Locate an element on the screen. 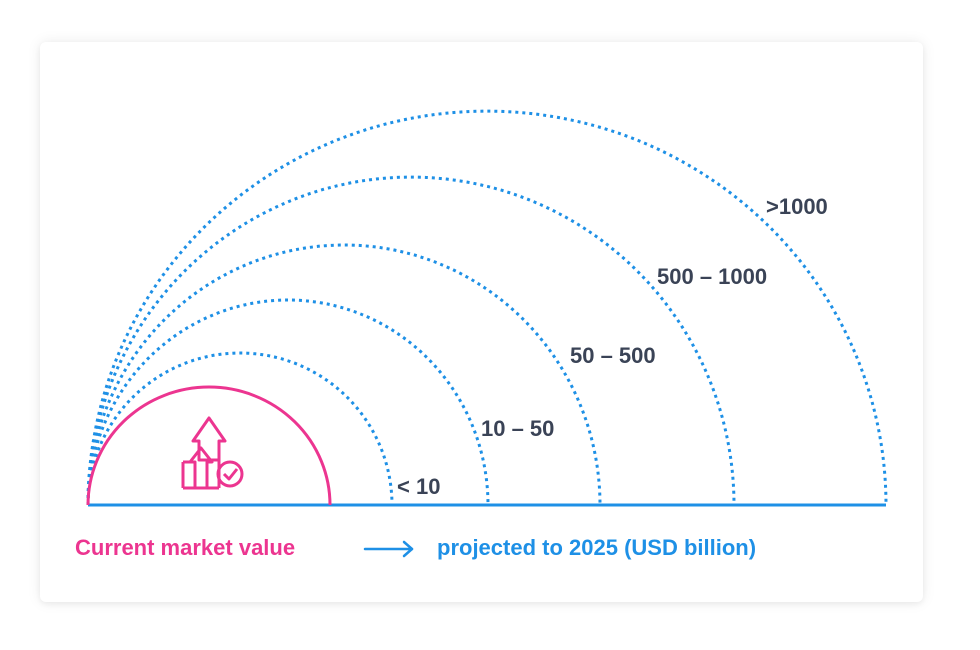  growth-arrows-check-icon is located at coordinates (212, 453).